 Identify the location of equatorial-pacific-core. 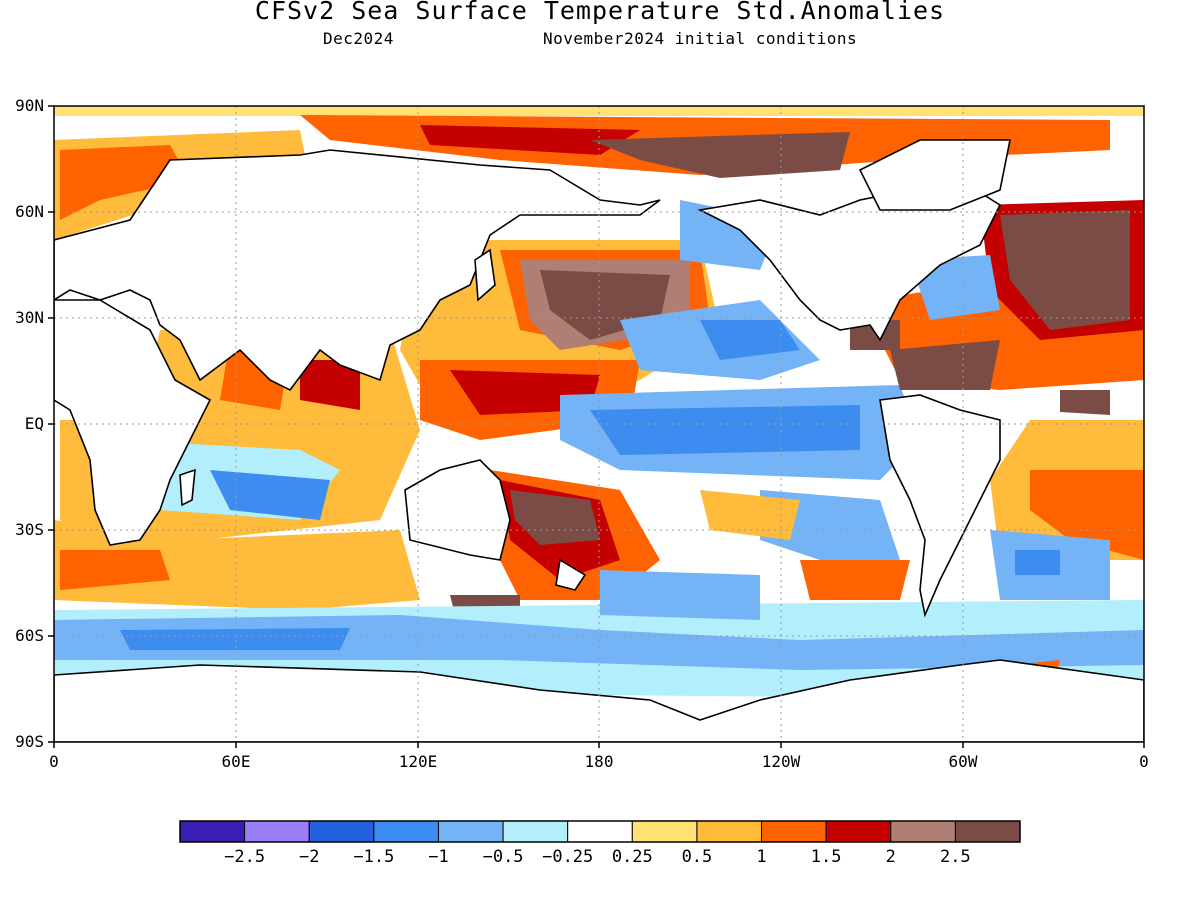
(725, 430).